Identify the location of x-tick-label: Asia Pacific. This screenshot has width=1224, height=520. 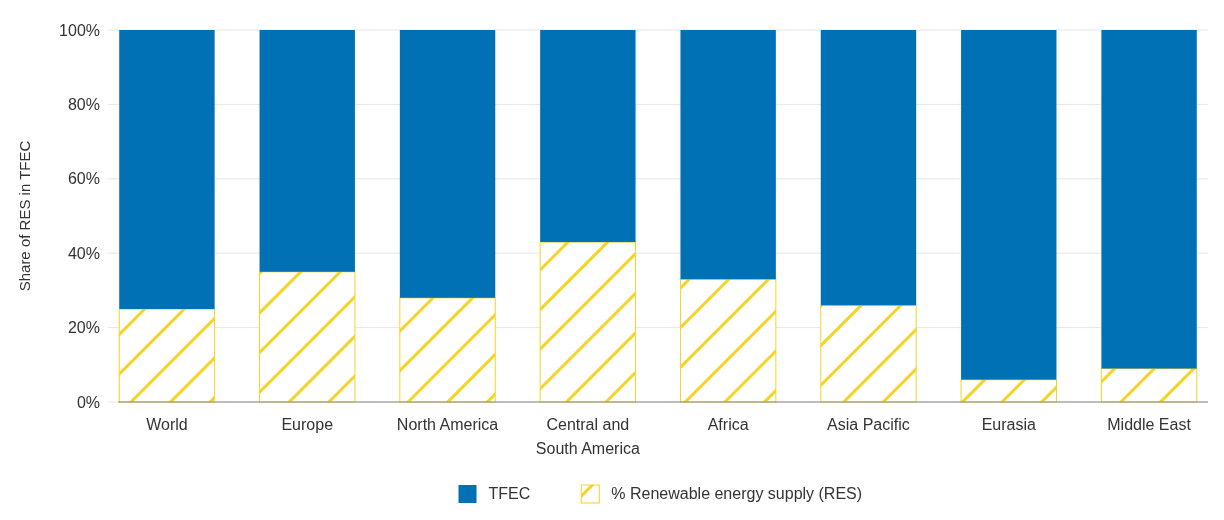
(868, 424).